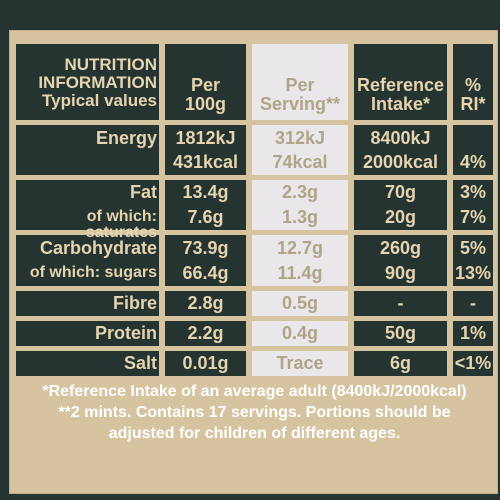 This screenshot has height=500, width=500. What do you see at coordinates (254, 348) in the screenshot?
I see `row-divider-protein` at bounding box center [254, 348].